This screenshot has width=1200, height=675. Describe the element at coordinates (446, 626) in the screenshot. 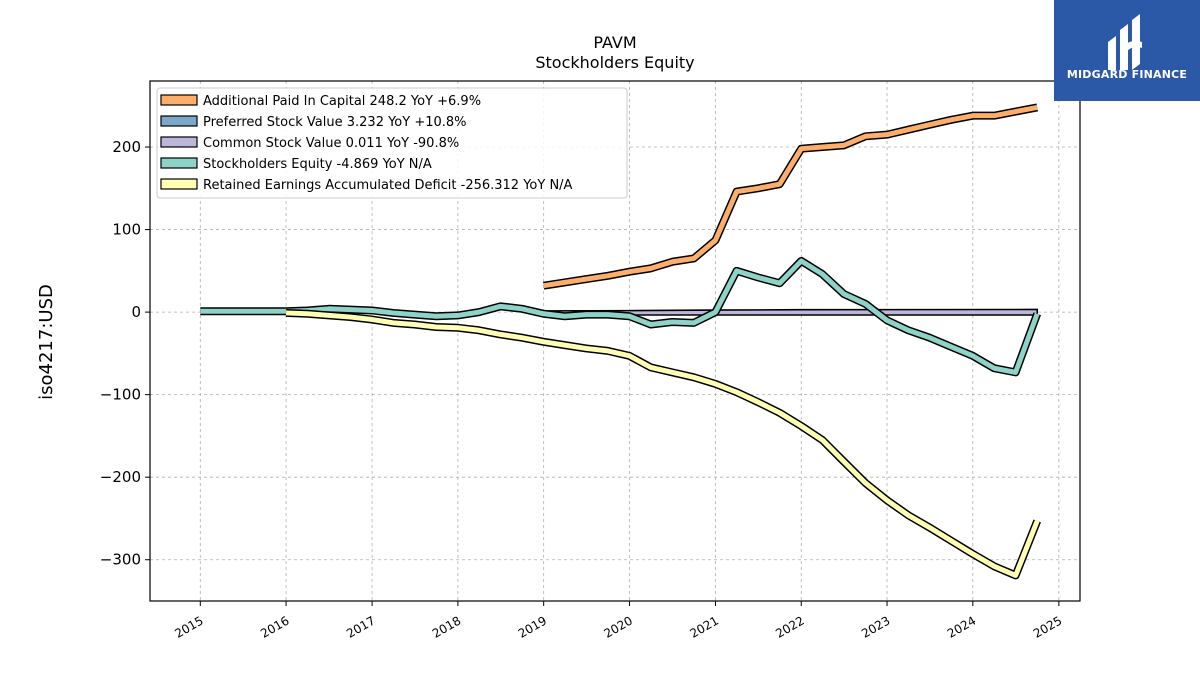

I see `x-tick-label: 2018` at that location.